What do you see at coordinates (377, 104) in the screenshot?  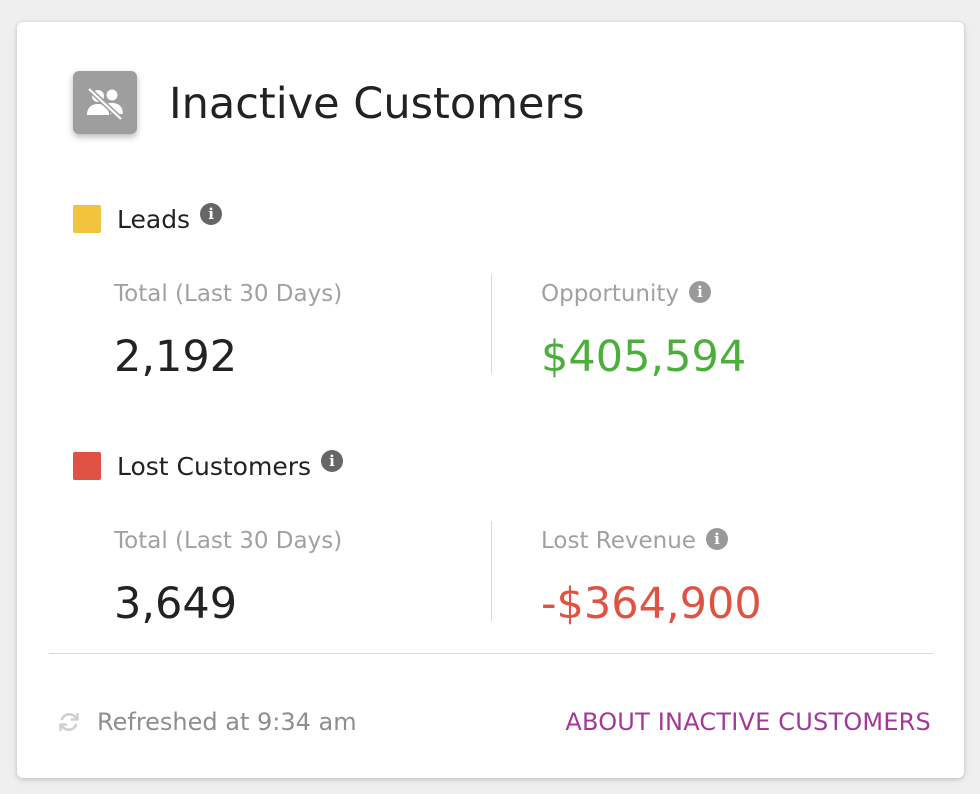 I see `card-title: Inactive Customers` at bounding box center [377, 104].